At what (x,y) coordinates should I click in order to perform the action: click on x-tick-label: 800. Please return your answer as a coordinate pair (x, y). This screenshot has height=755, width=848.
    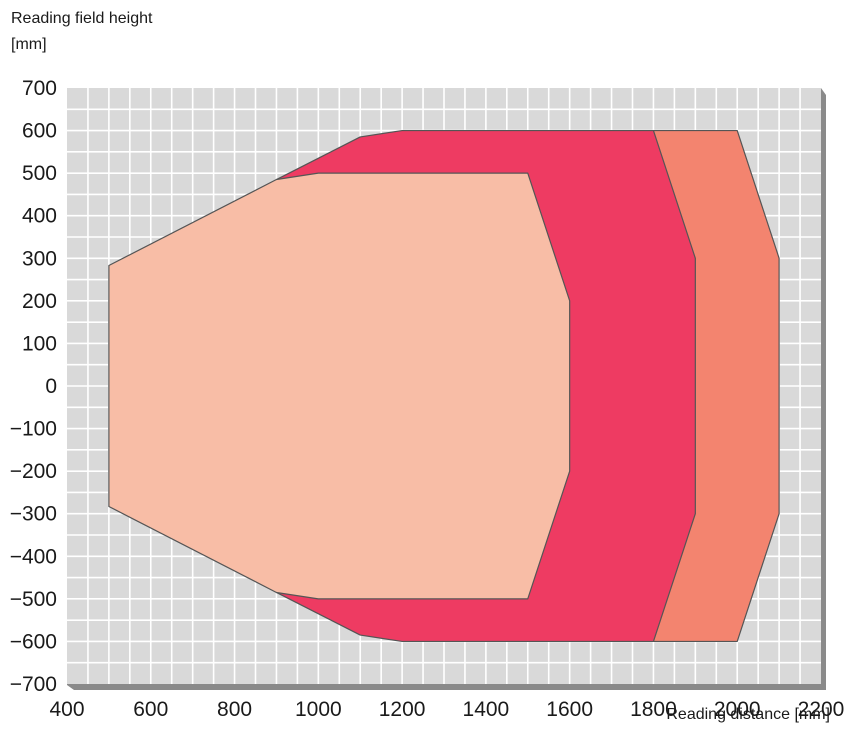
    Looking at the image, I should click on (234, 709).